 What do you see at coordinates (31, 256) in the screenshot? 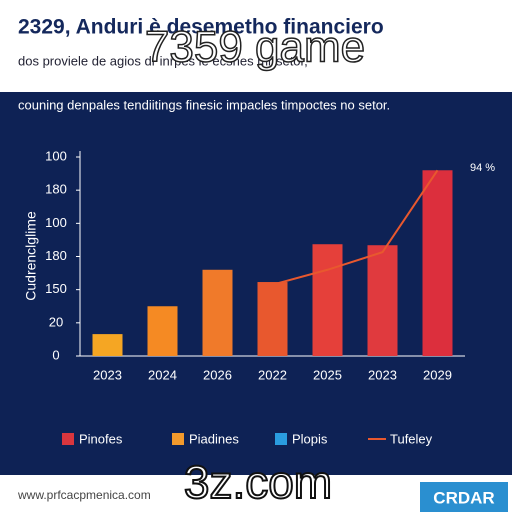
I see `y-axis-label: Cudrenclglime` at bounding box center [31, 256].